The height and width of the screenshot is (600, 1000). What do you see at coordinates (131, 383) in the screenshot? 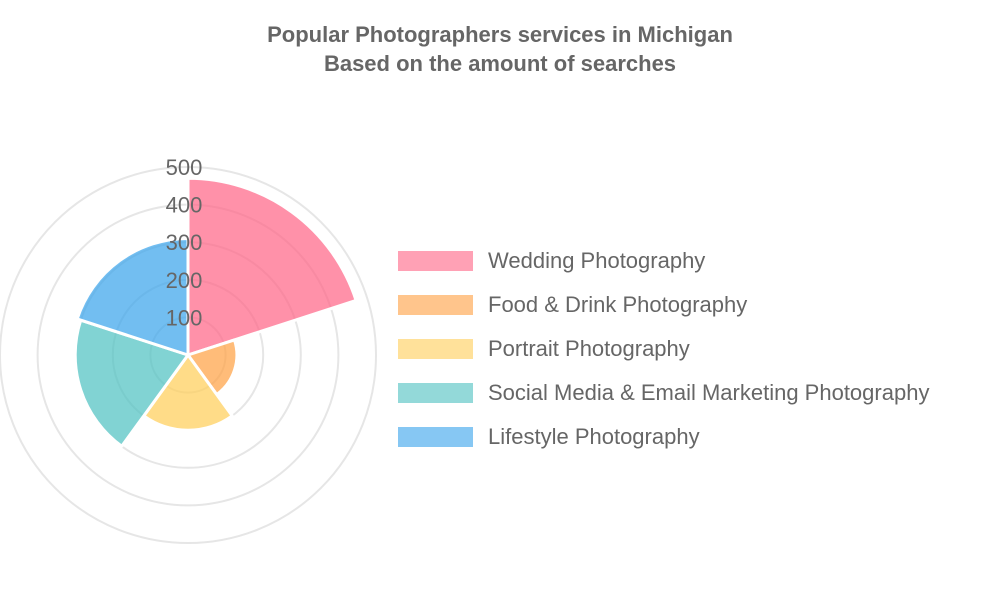
I see `slice-social-media-email-marketing-photography` at bounding box center [131, 383].